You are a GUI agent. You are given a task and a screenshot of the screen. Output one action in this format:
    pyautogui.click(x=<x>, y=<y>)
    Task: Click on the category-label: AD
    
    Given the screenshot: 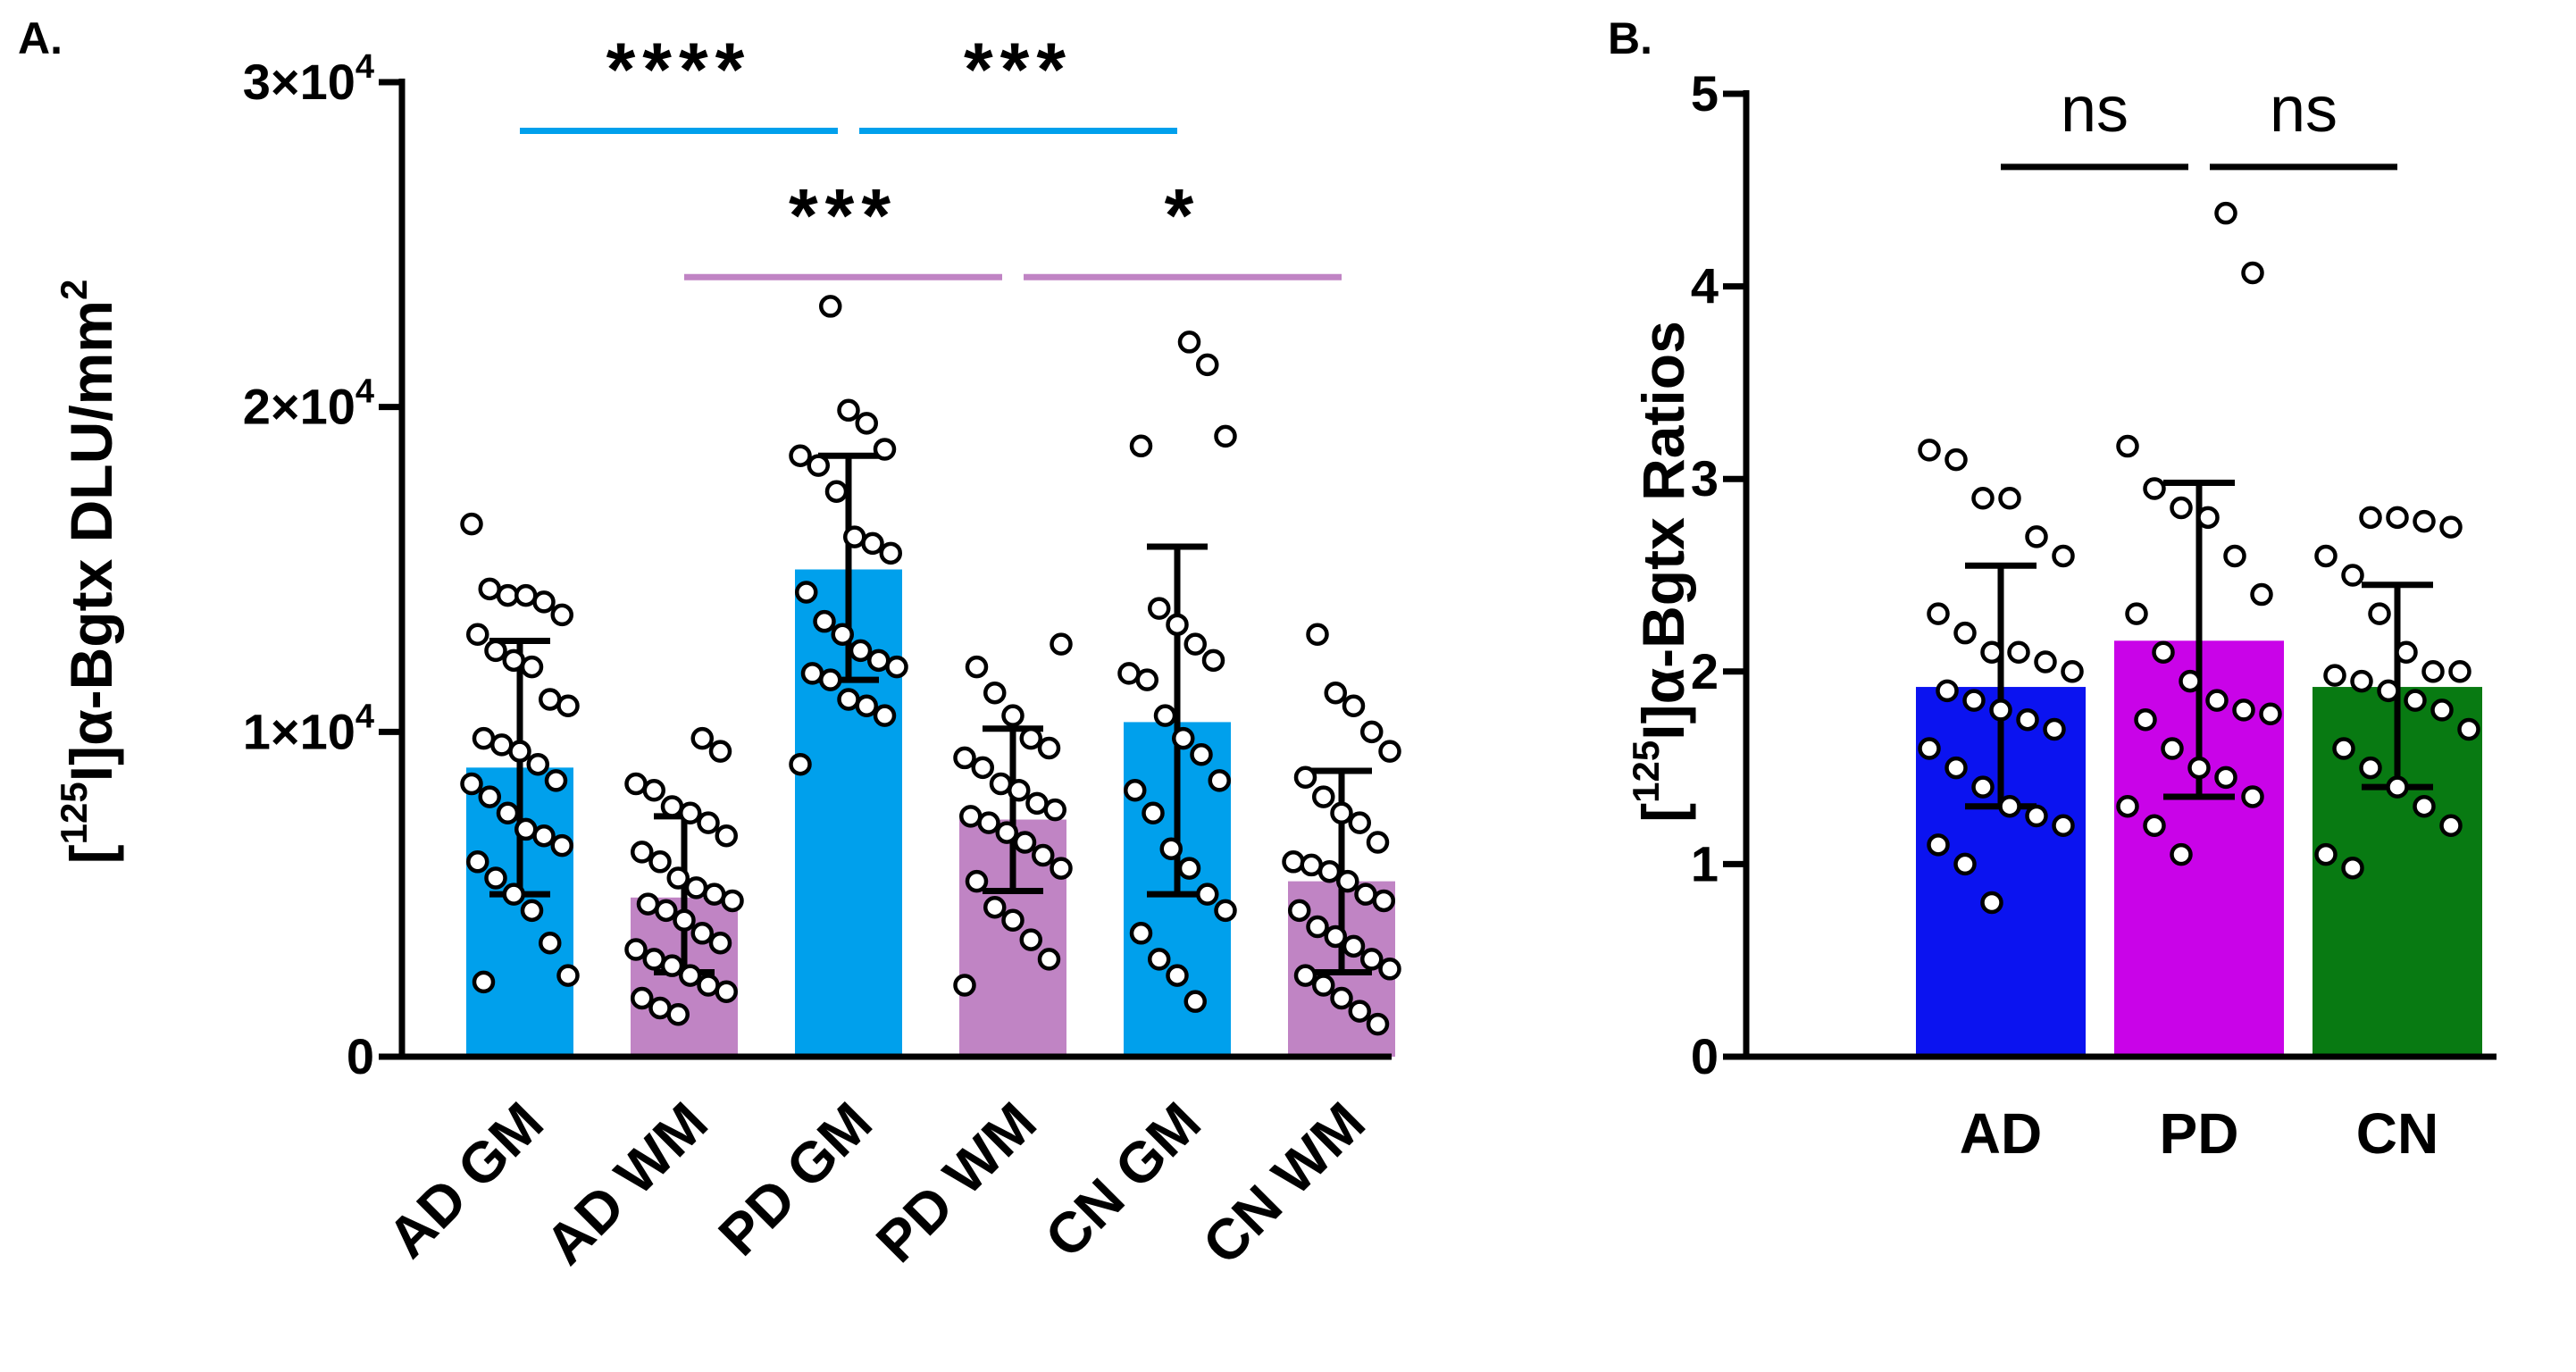 What is the action you would take?
    pyautogui.click(x=2001, y=1133)
    